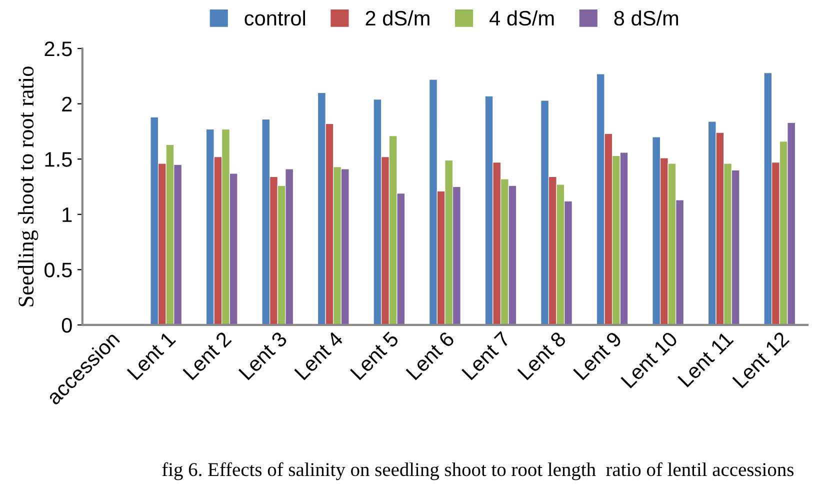 The image size is (824, 485). Describe the element at coordinates (398, 18) in the screenshot. I see `legend-label: 2 dS/m` at that location.